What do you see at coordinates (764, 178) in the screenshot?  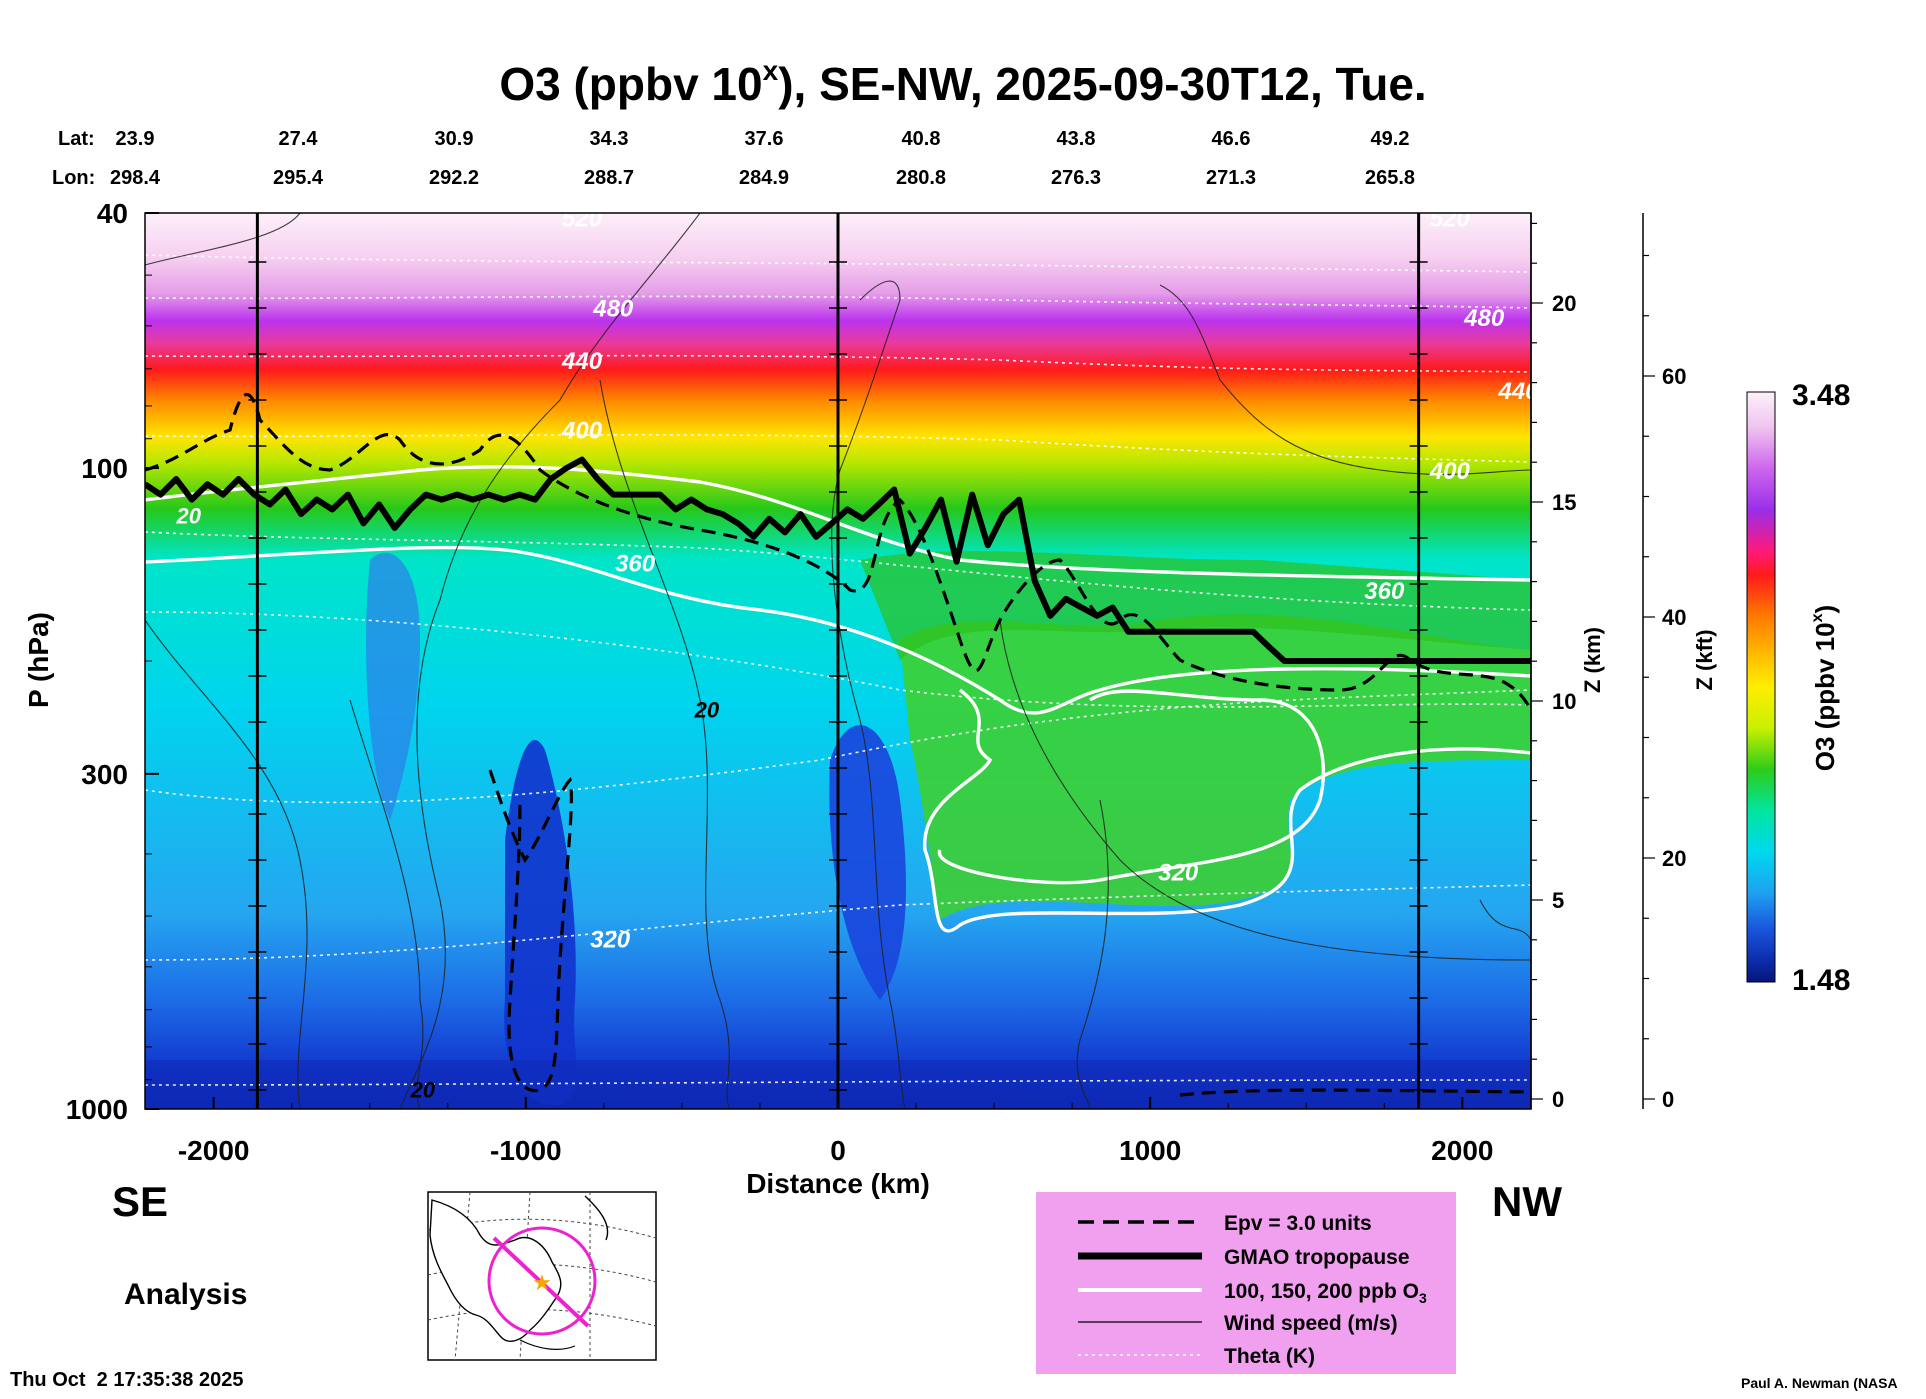 I see `lon-value: 284.9` at bounding box center [764, 178].